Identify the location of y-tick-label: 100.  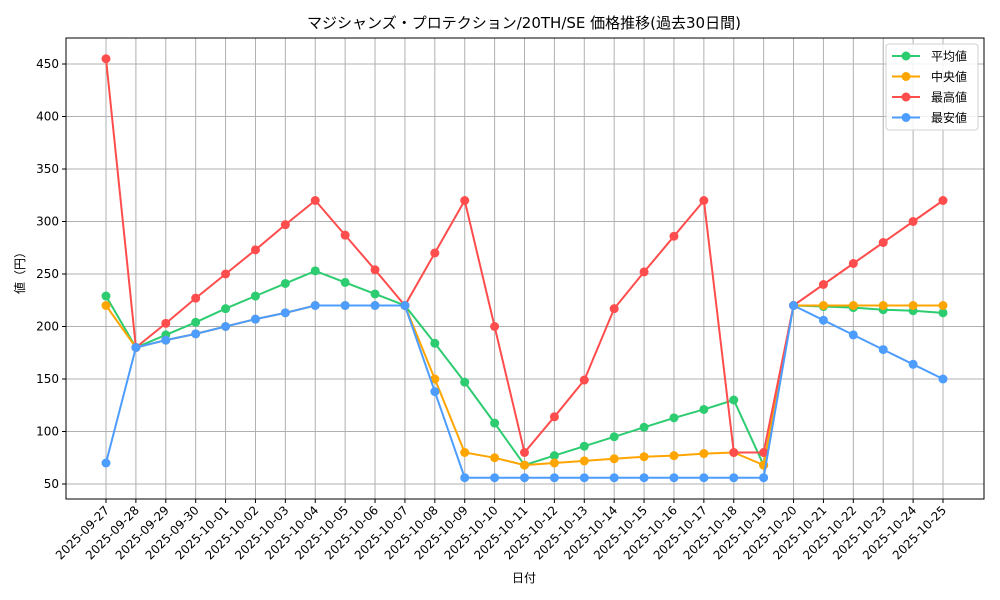
(47, 432).